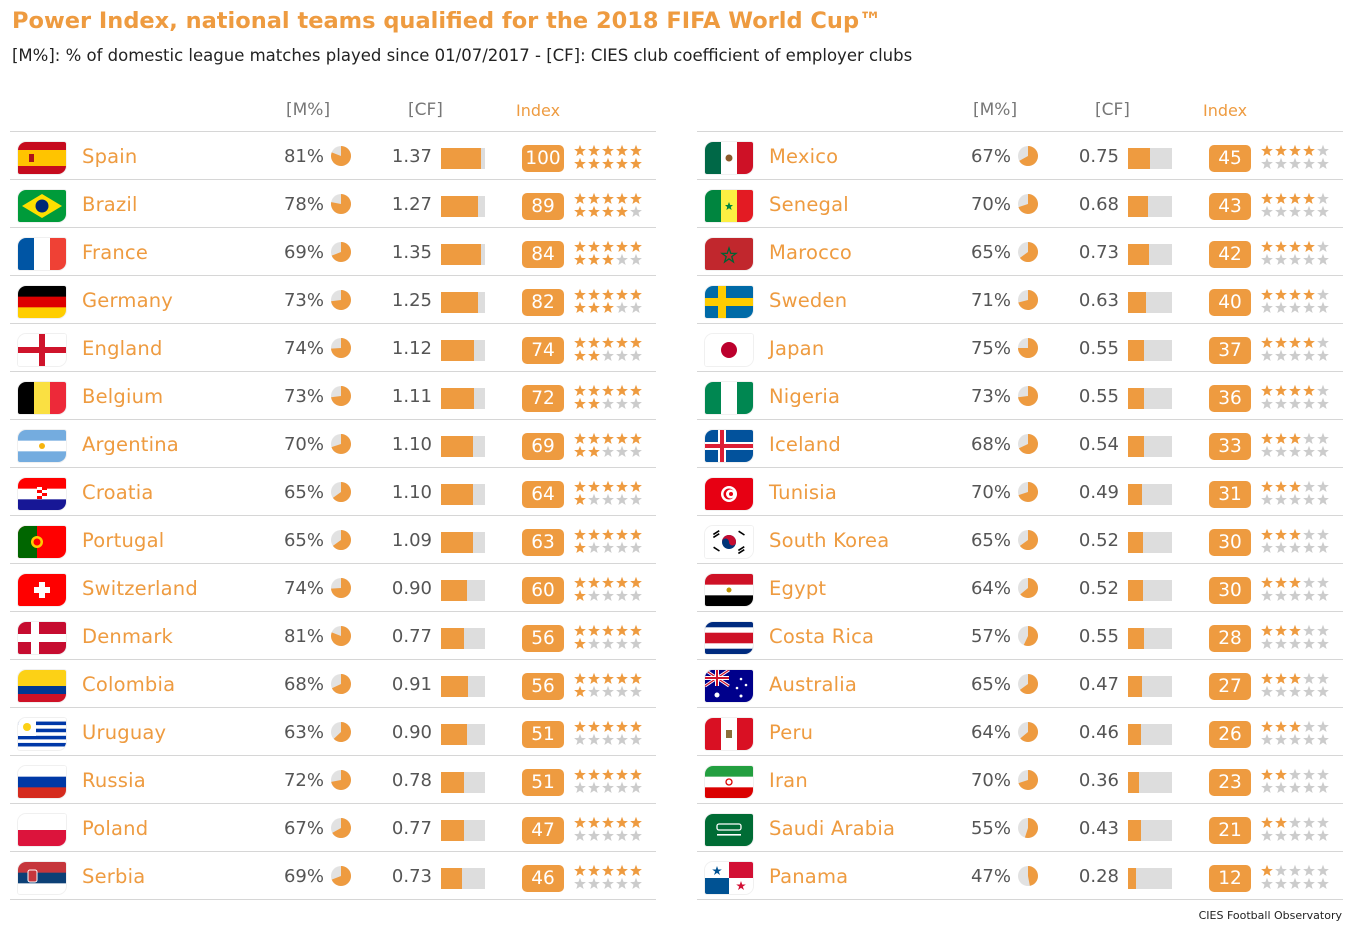 This screenshot has height=934, width=1354. I want to click on m-value: 73%, so click(990, 396).